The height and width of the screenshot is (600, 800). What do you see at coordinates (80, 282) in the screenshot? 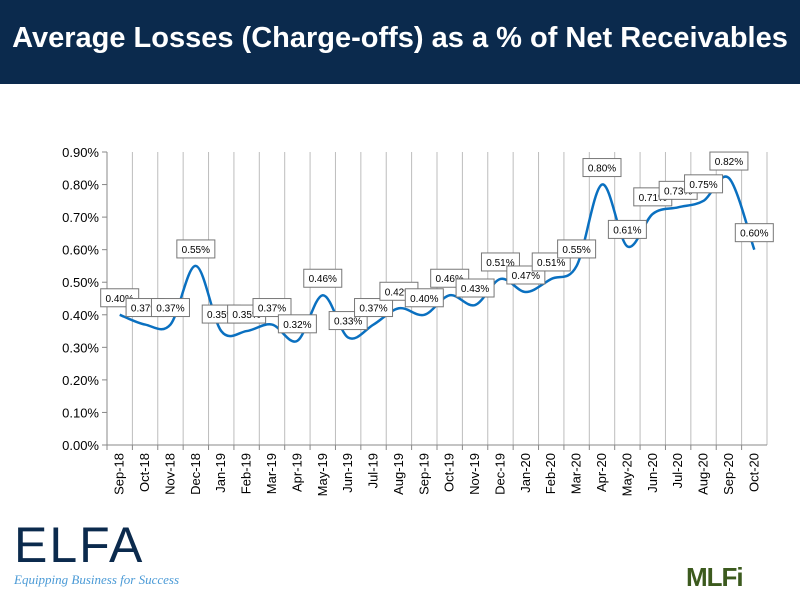
I see `y-tick-label: 0.50%` at bounding box center [80, 282].